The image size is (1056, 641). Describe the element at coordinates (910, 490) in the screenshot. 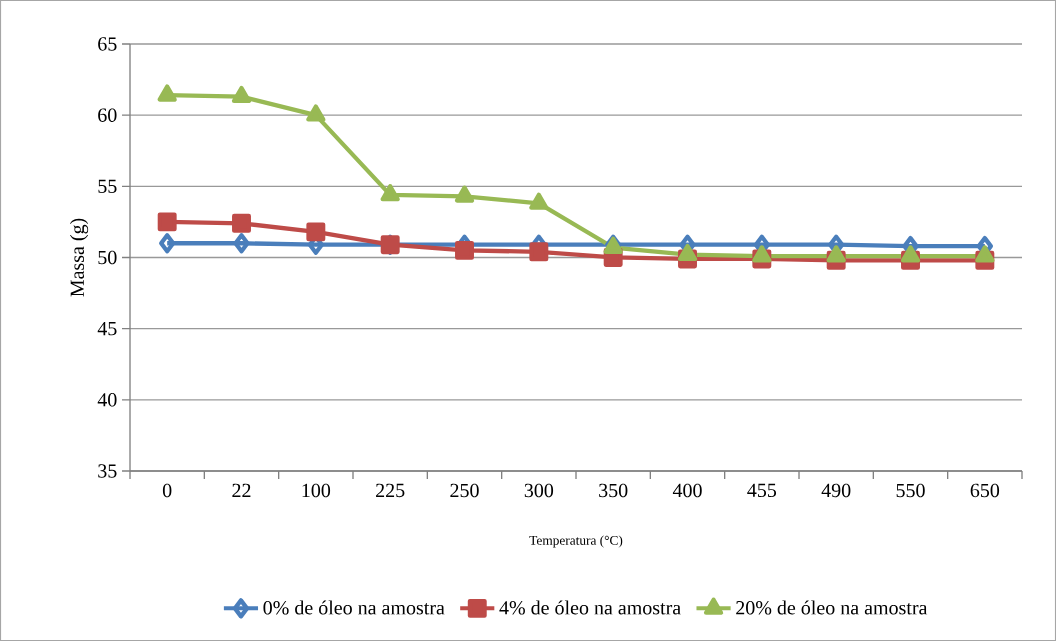

I see `x-tick-label: 550` at that location.